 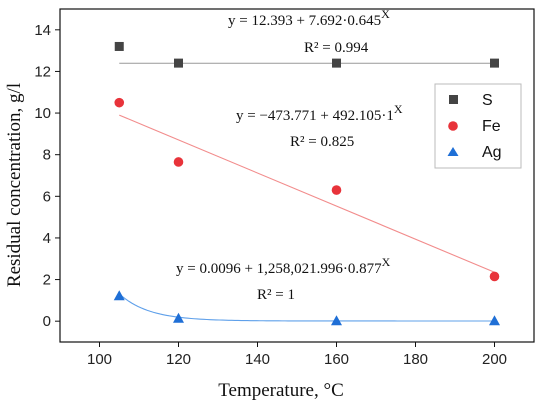 I want to click on y-tick-label-4: 4, so click(x=47, y=238).